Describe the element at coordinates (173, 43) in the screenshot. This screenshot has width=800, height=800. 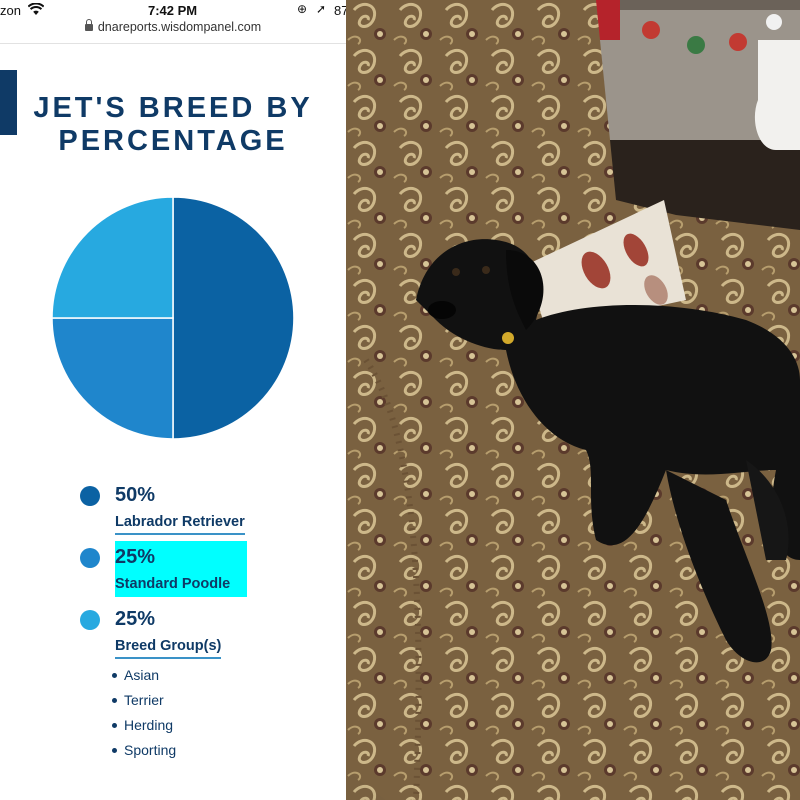
I see `toolbar-divider` at that location.